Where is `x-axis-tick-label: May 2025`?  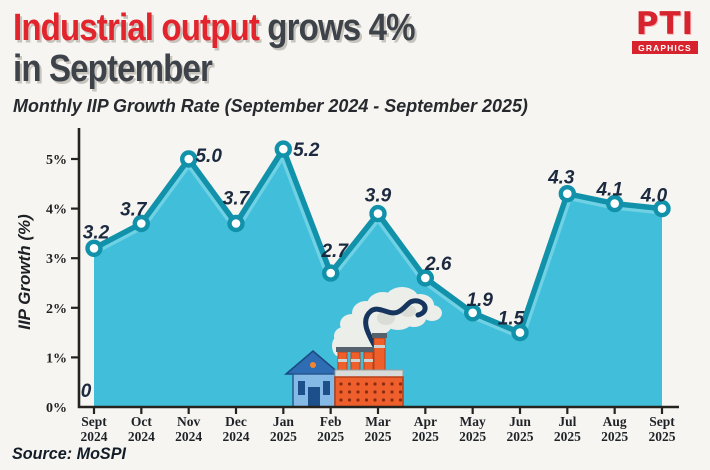 x-axis-tick-label: May 2025 is located at coordinates (472, 429).